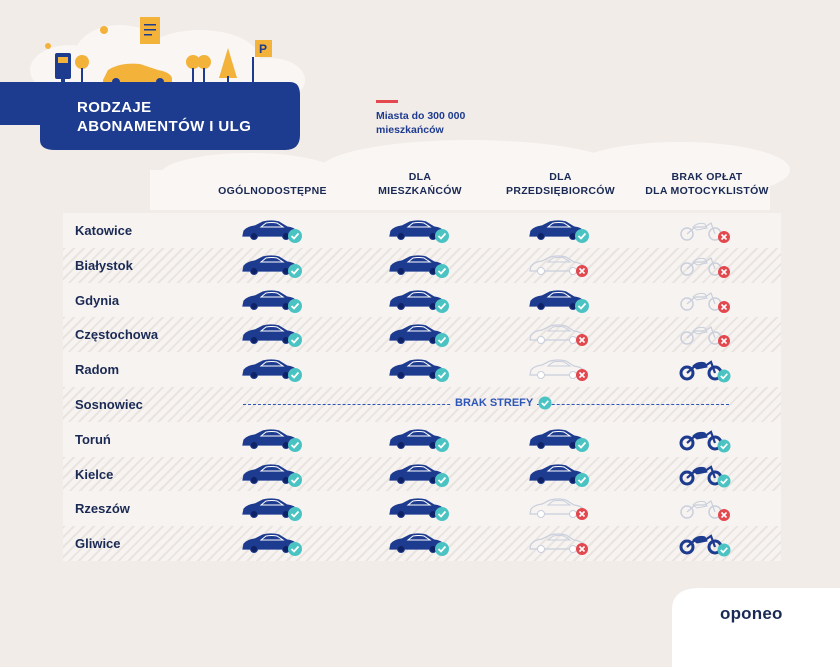 The width and height of the screenshot is (840, 667). I want to click on oponeo-logo: oponeo, so click(751, 613).